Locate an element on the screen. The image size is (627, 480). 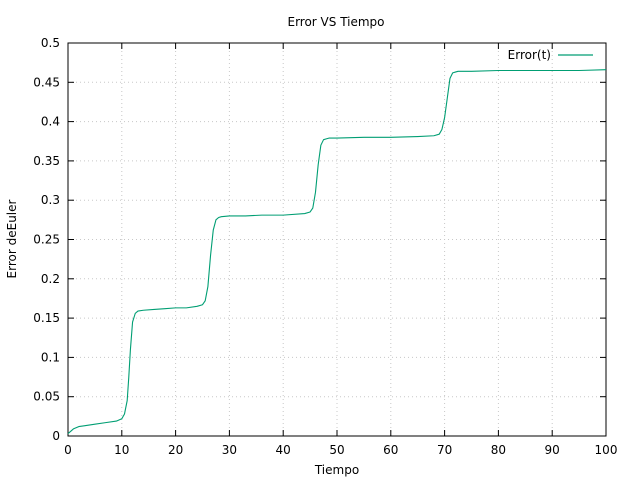
x-tick-label: 90 is located at coordinates (552, 450).